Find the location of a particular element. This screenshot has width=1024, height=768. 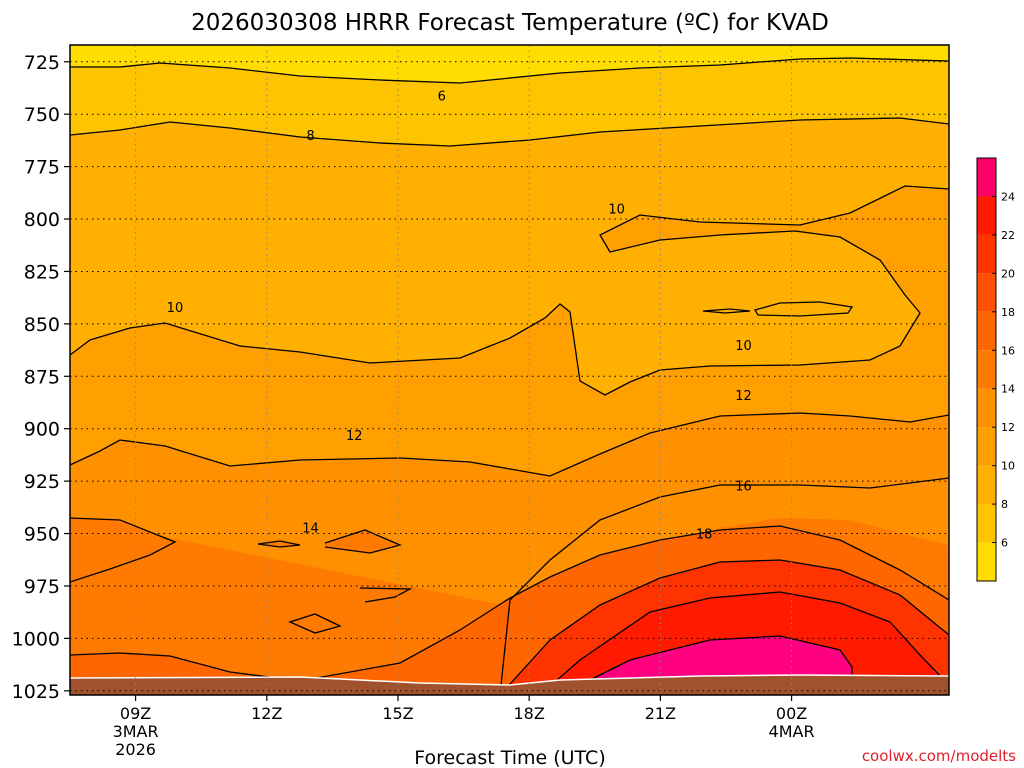

y-tick-label-875: 875 is located at coordinates (42, 377).